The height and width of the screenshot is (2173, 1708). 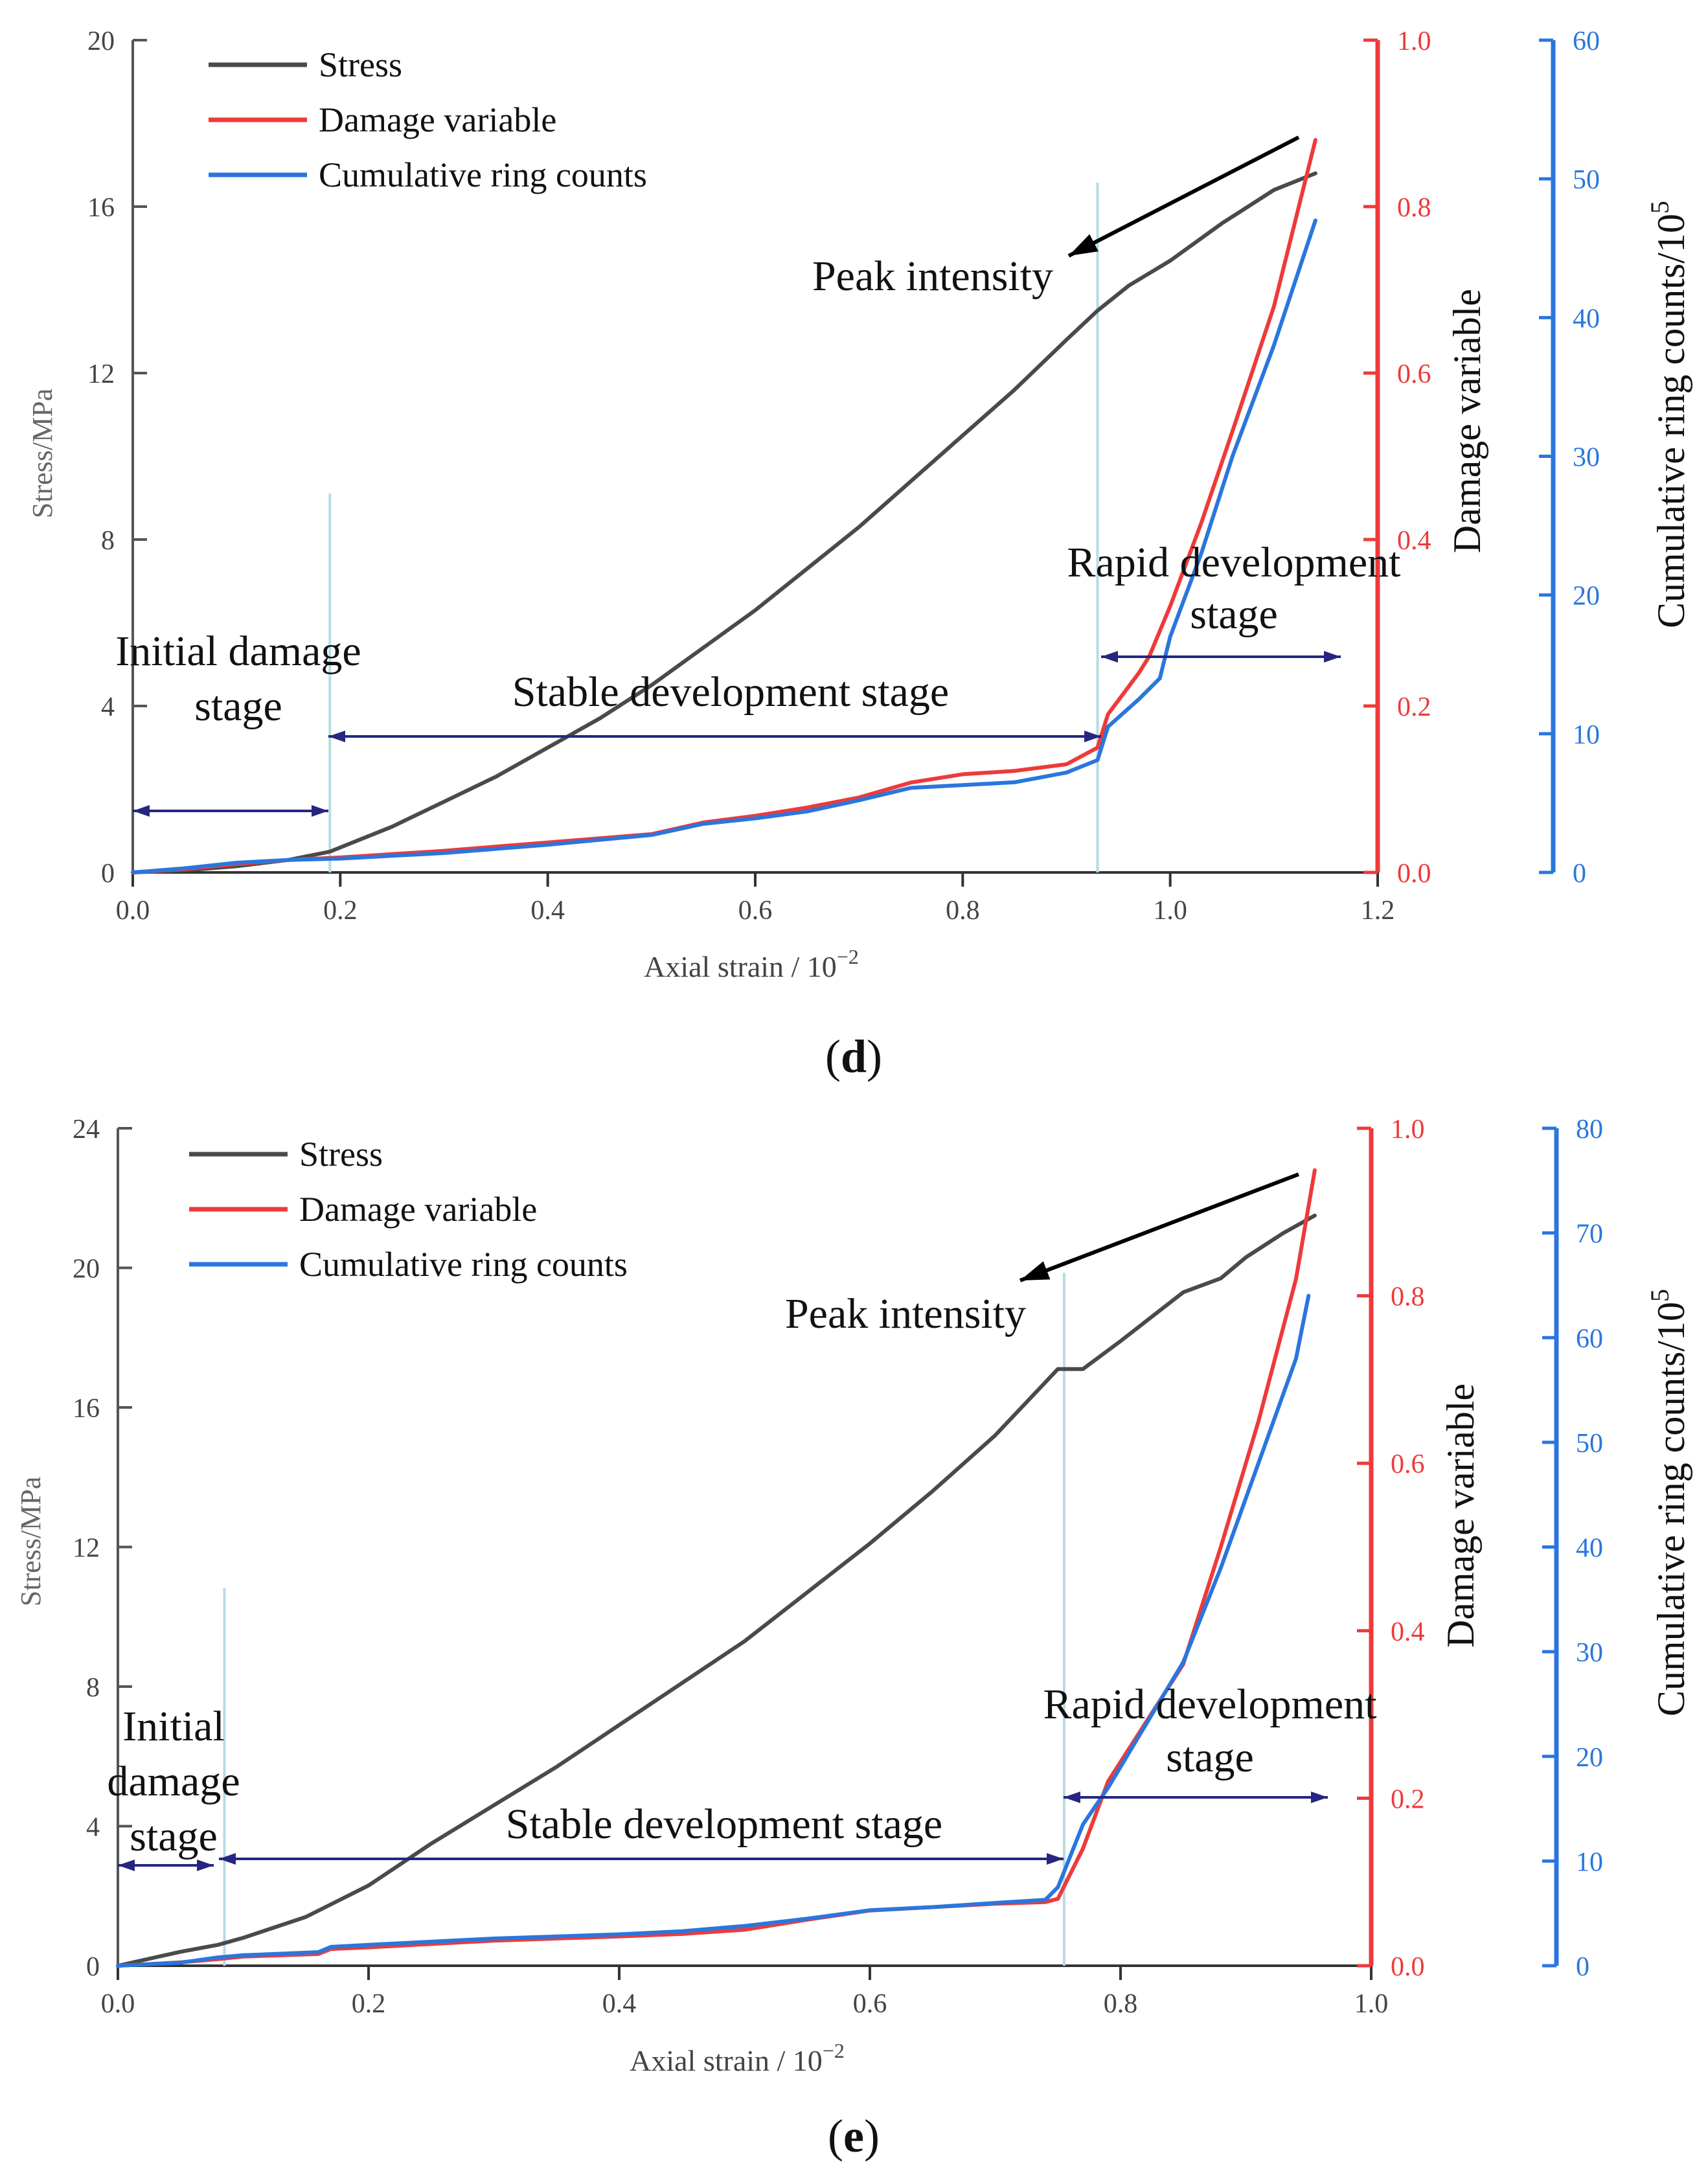 What do you see at coordinates (835, 2136) in the screenshot?
I see `panel-label-open: (` at bounding box center [835, 2136].